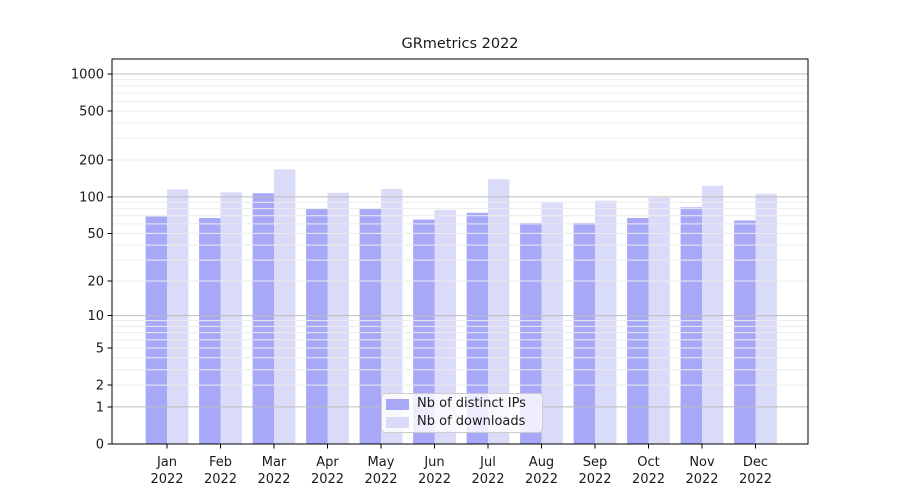  I want to click on chart-title: GRmetrics 2022, so click(460, 44).